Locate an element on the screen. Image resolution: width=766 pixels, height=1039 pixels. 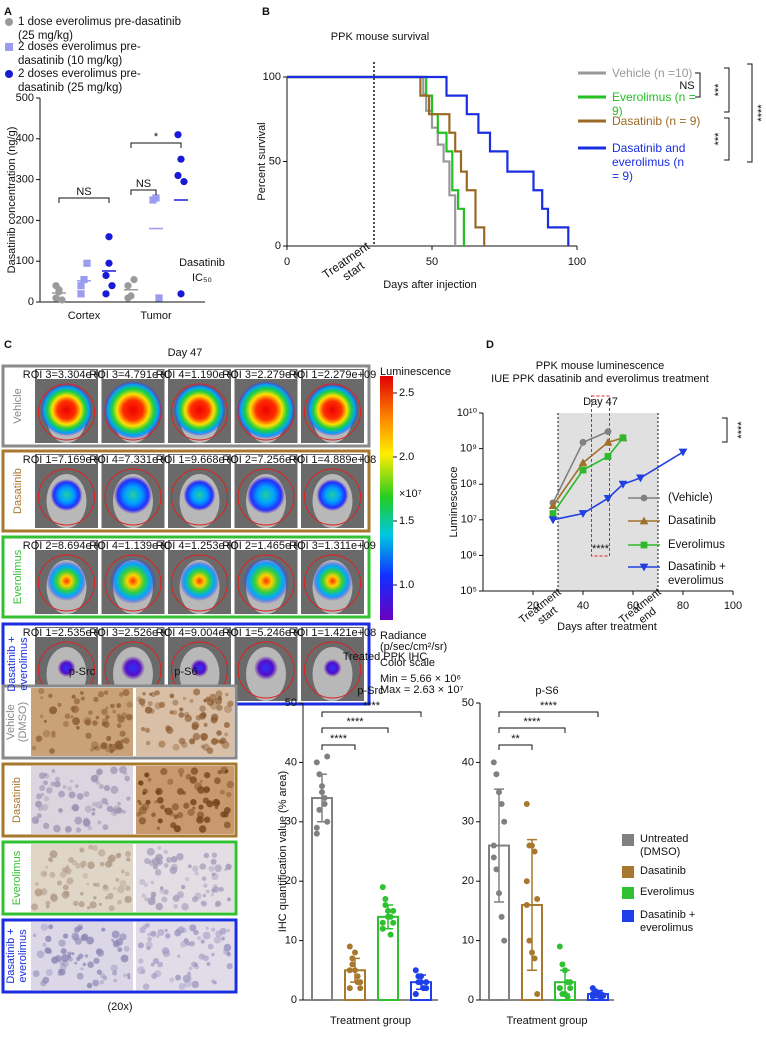
significance-label: **** is located at coordinates (355, 722).